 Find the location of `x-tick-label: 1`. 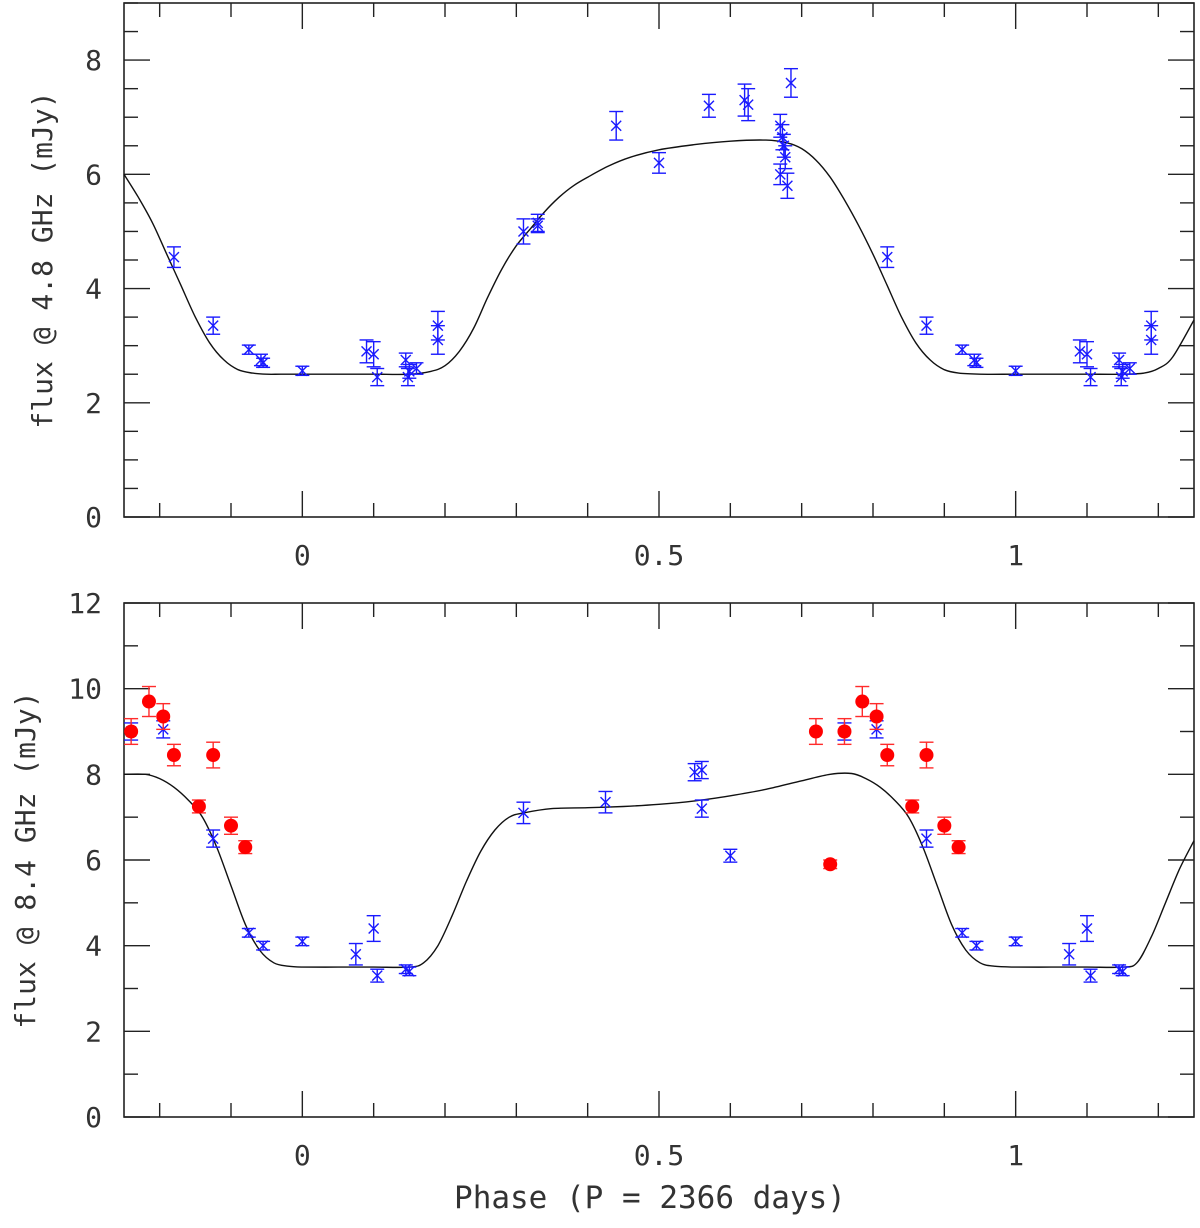

x-tick-label: 1 is located at coordinates (1015, 1155).